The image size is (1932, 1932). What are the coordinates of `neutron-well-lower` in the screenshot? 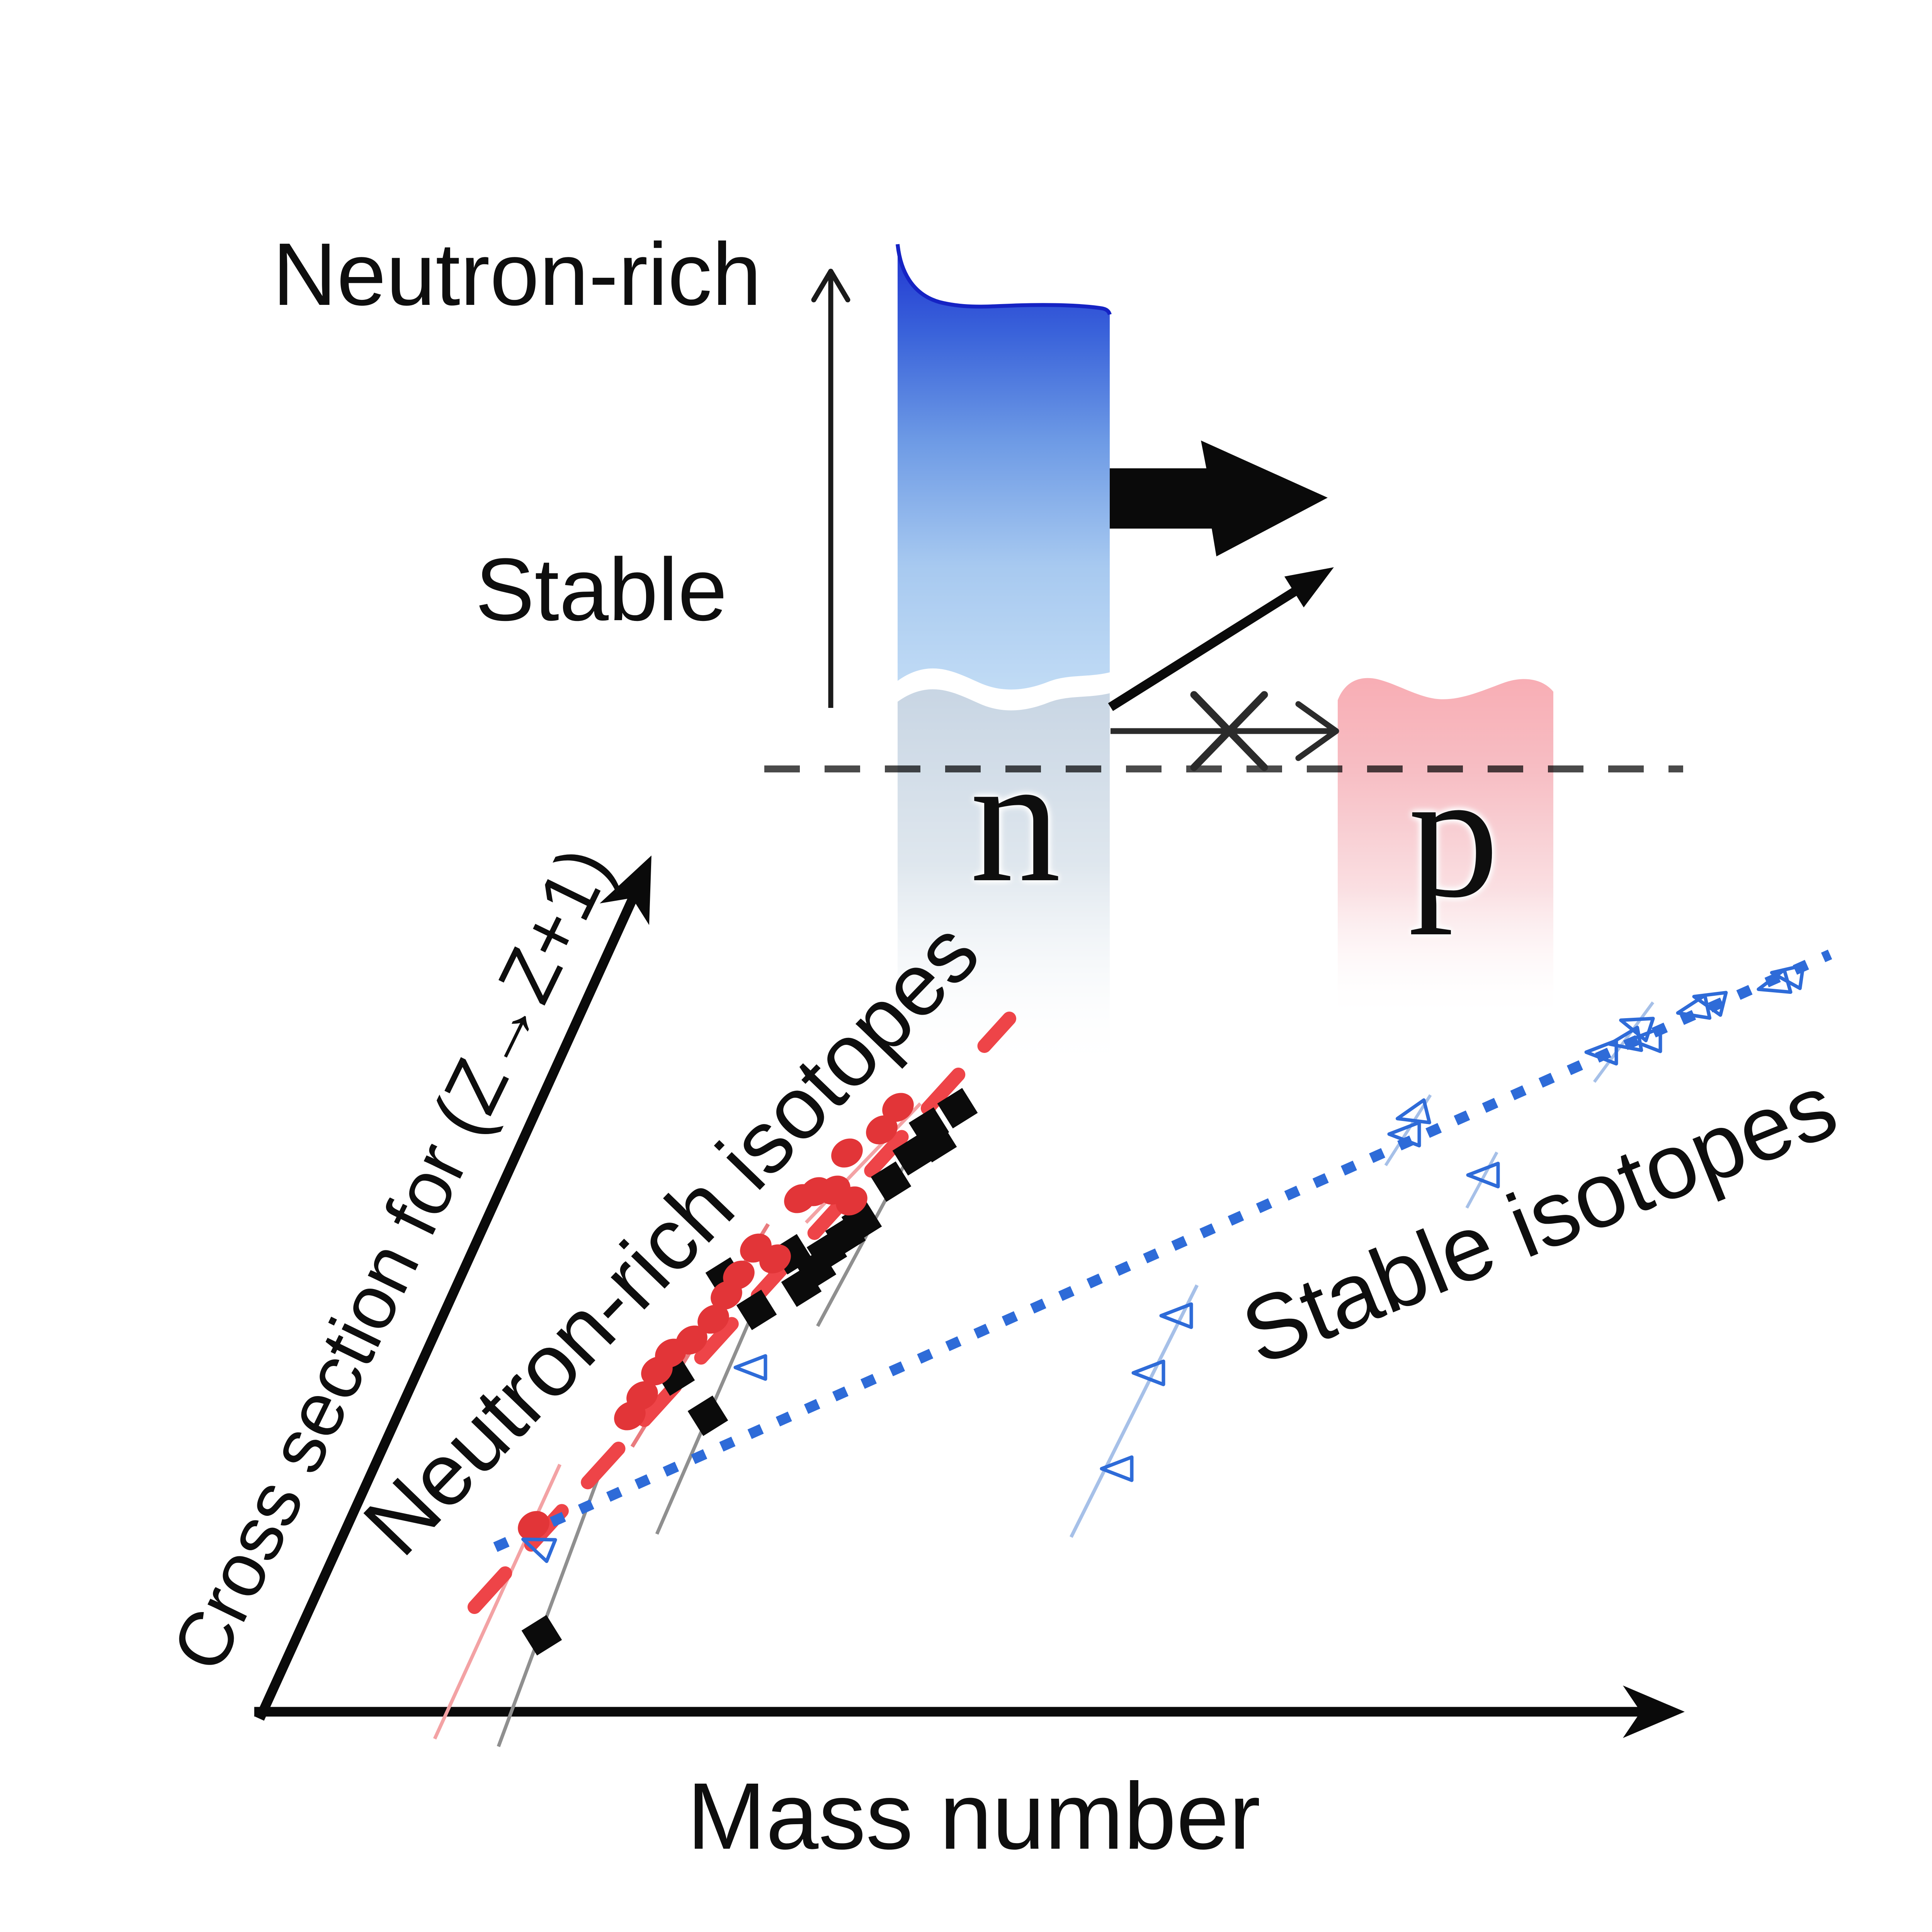 It's located at (1004, 882).